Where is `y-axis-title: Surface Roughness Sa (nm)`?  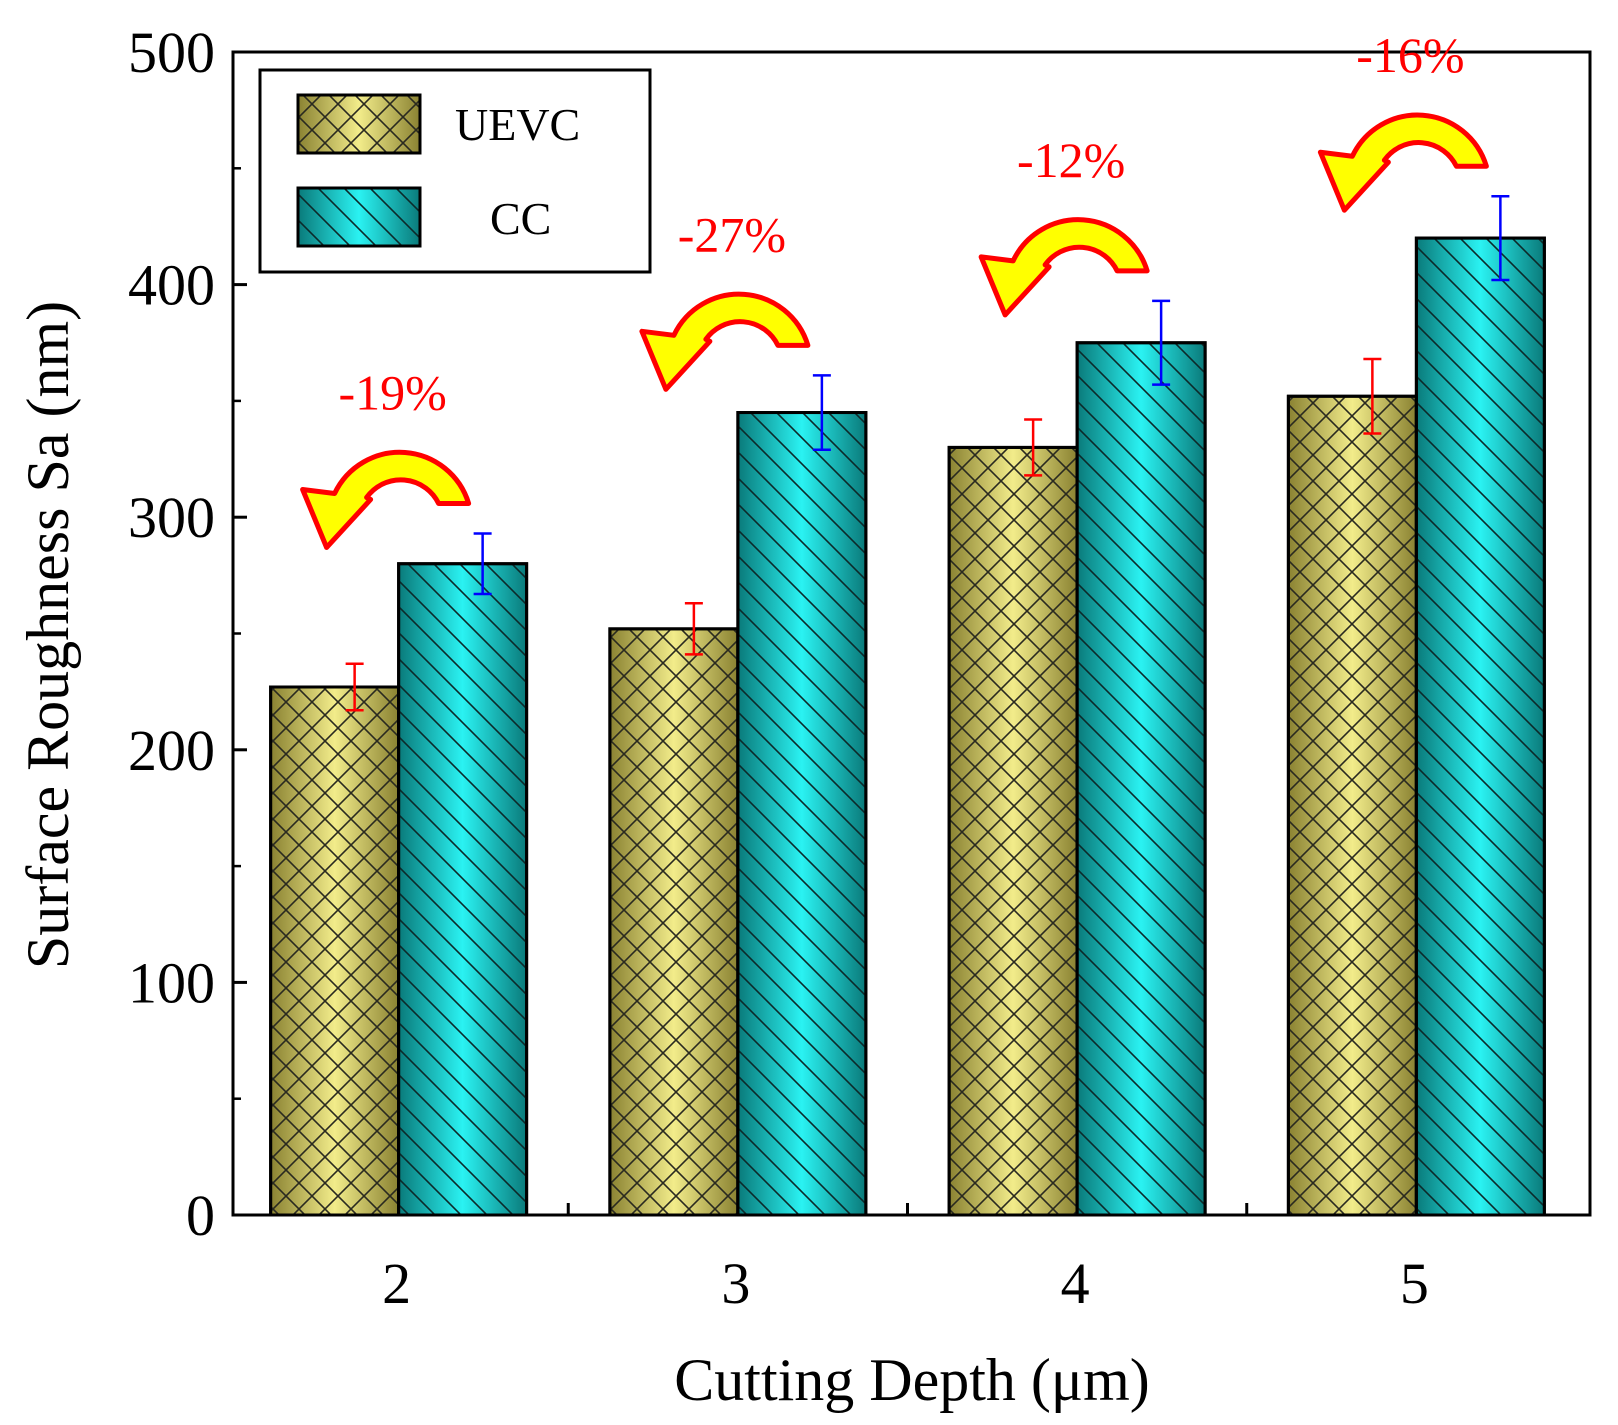
y-axis-title: Surface Roughness Sa (nm) is located at coordinates (48, 635).